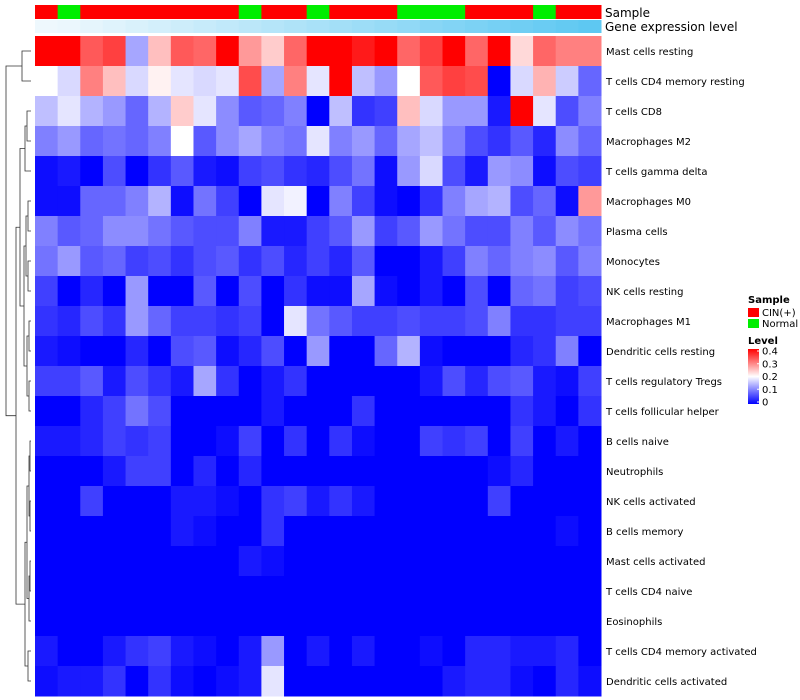  I want to click on row-label: Macrophages M1, so click(648, 322).